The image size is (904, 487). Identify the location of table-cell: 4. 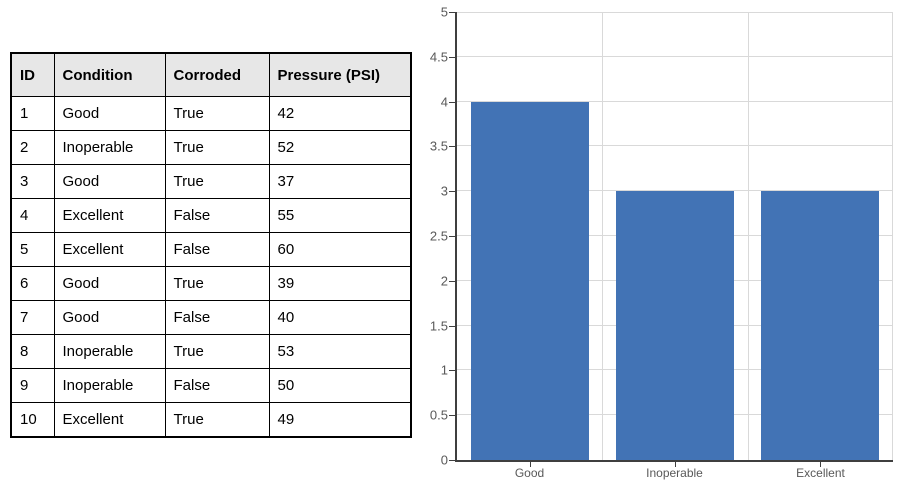
(32, 215).